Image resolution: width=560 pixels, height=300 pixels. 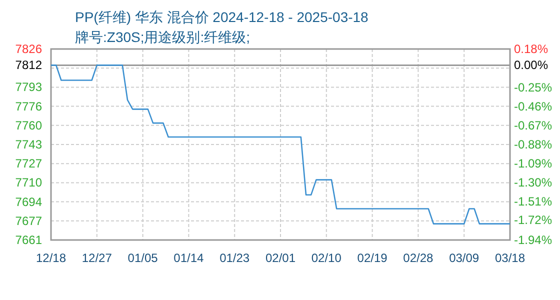 I want to click on y-tick-label: 7812, so click(x=28, y=65).